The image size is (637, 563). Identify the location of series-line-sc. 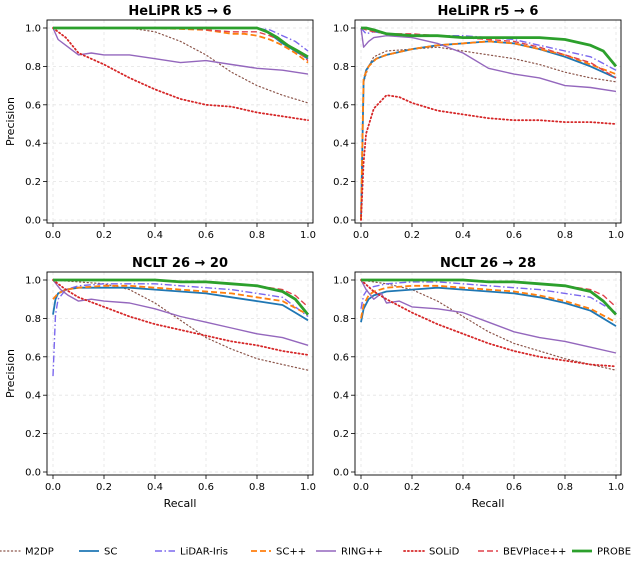
(488, 306).